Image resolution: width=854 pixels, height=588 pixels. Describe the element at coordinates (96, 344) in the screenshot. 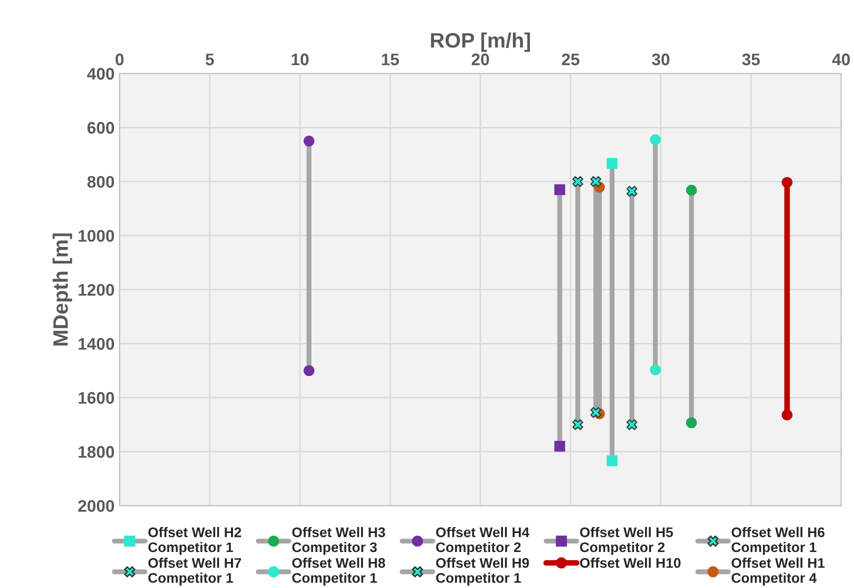

I see `y-tick-label: 1400` at that location.